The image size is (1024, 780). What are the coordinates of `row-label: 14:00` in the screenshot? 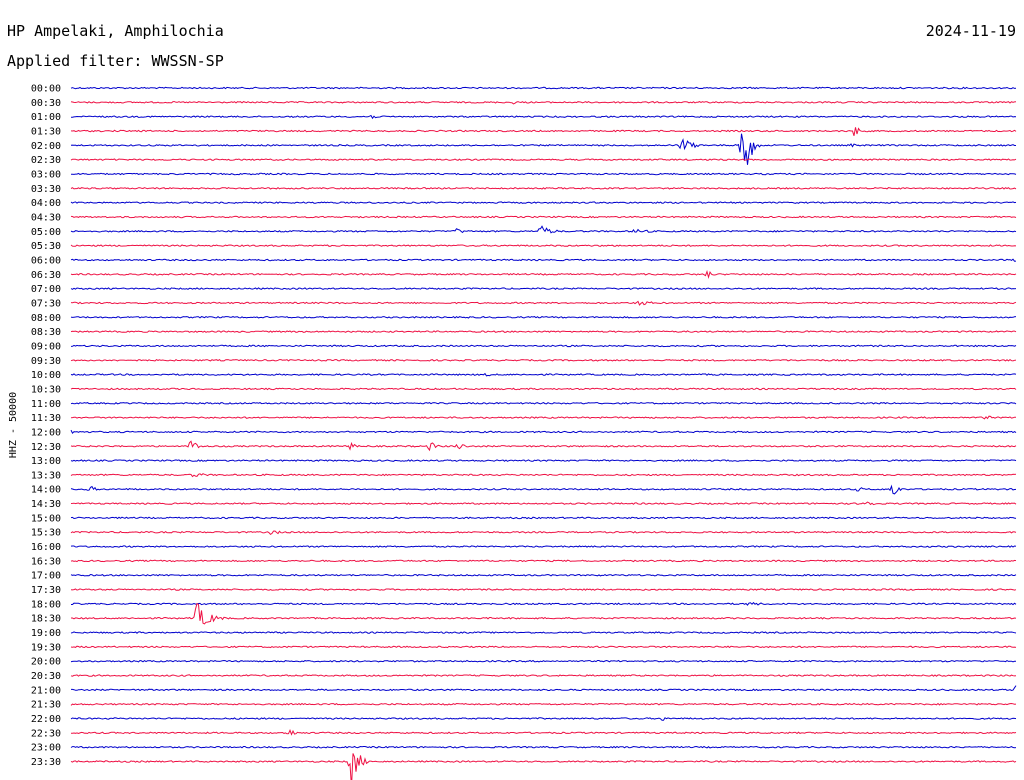 It's located at (46, 490).